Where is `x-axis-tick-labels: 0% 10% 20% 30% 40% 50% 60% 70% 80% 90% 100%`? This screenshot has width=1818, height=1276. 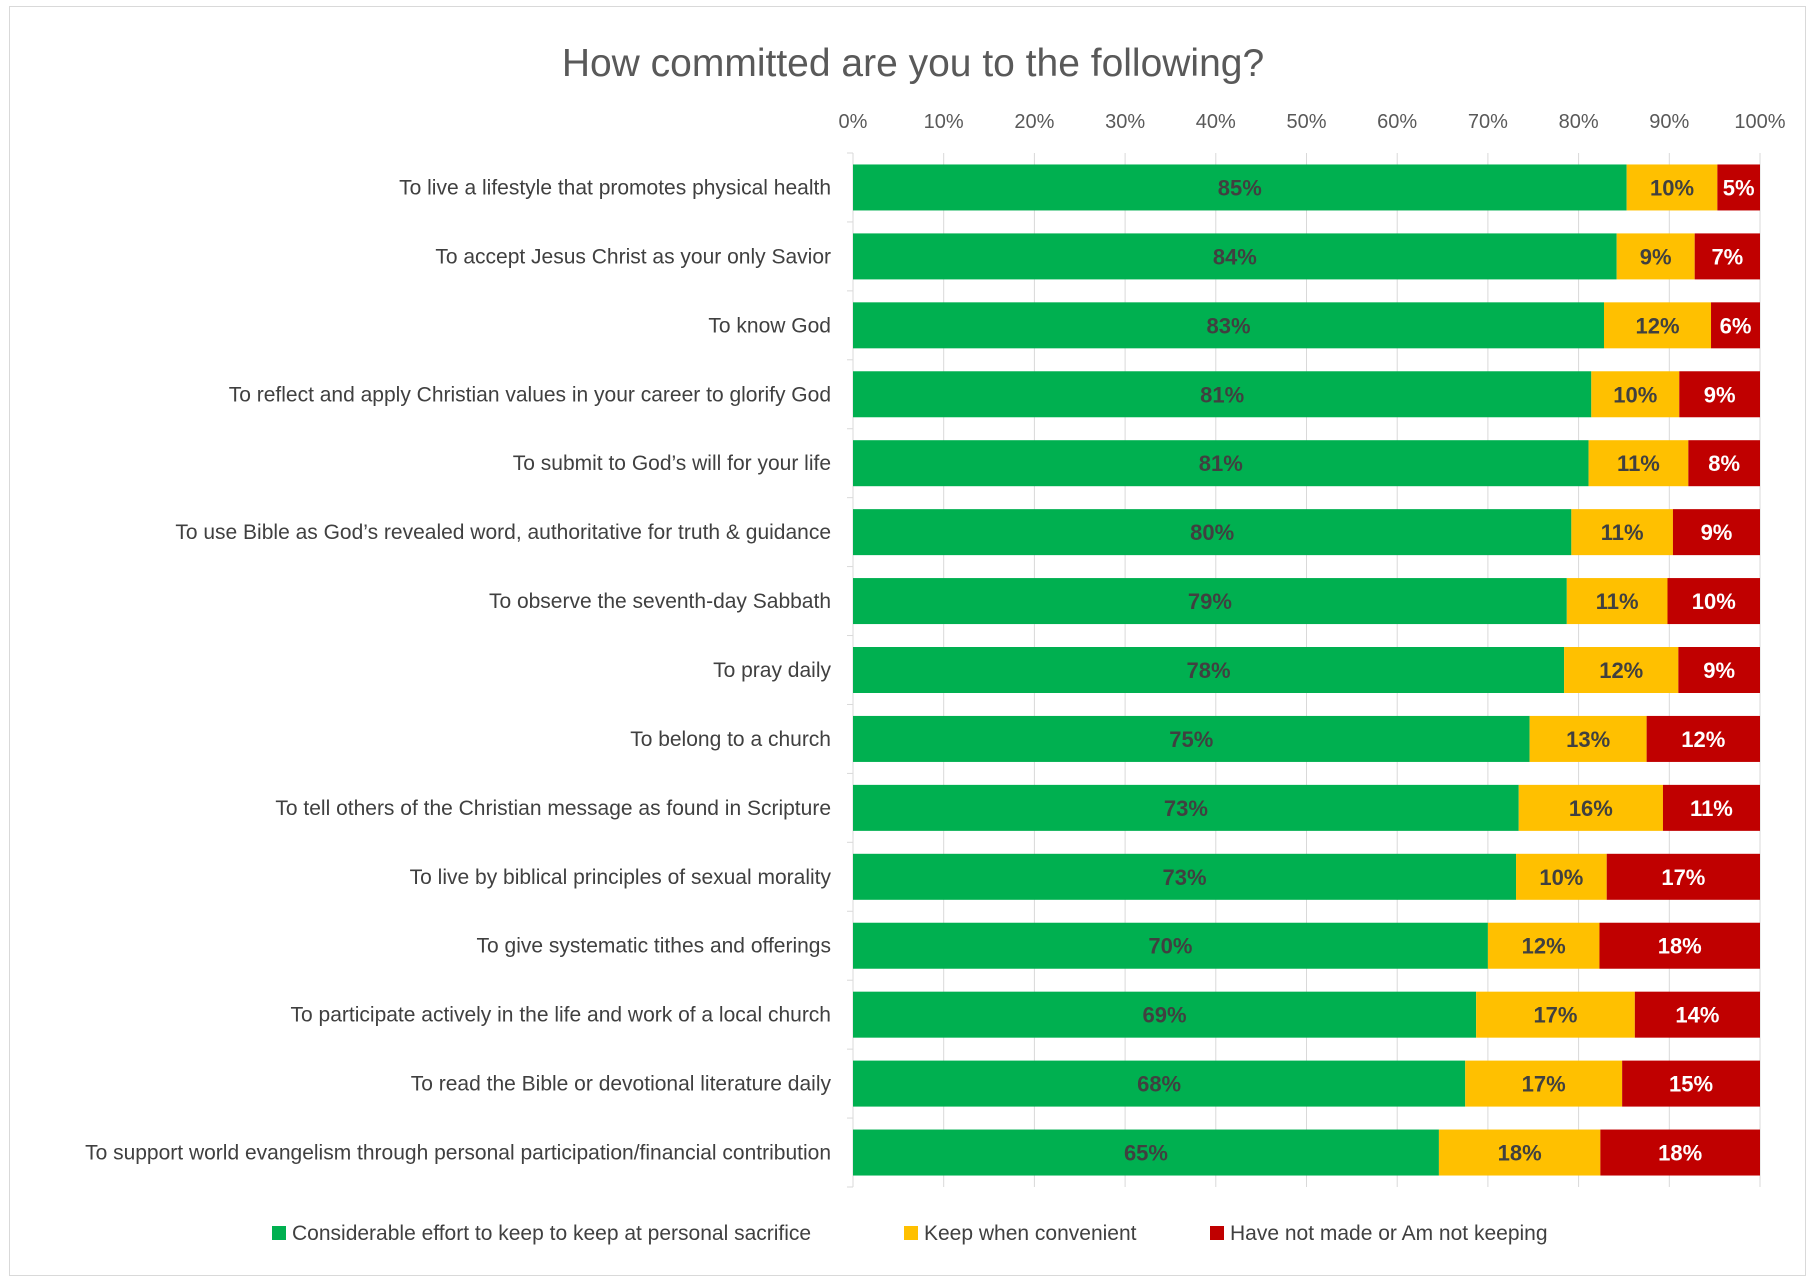
x-axis-tick-labels: 0% 10% 20% 30% 40% 50% 60% 70% 80% 90% 100% is located at coordinates (1312, 122).